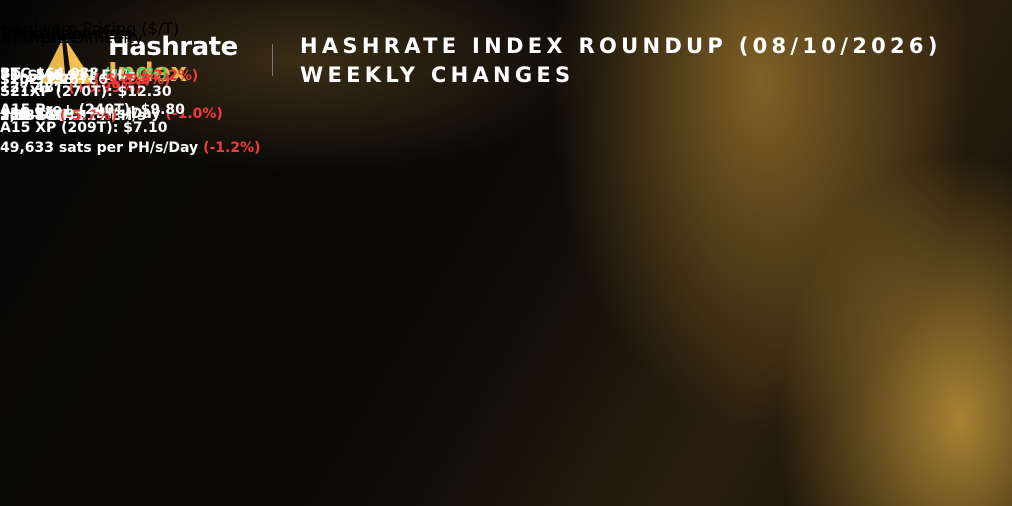  Describe the element at coordinates (194, 114) in the screenshot. I see `change: (-1.0%)` at that location.